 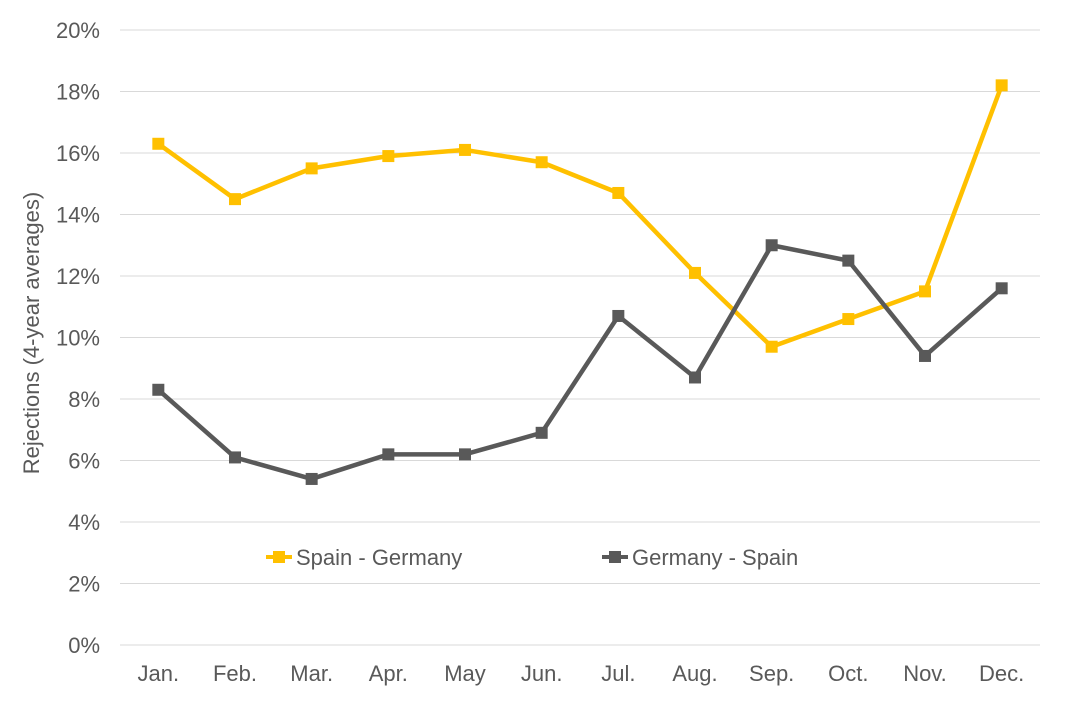 What do you see at coordinates (311, 673) in the screenshot?
I see `x-tick-label: Mar.` at bounding box center [311, 673].